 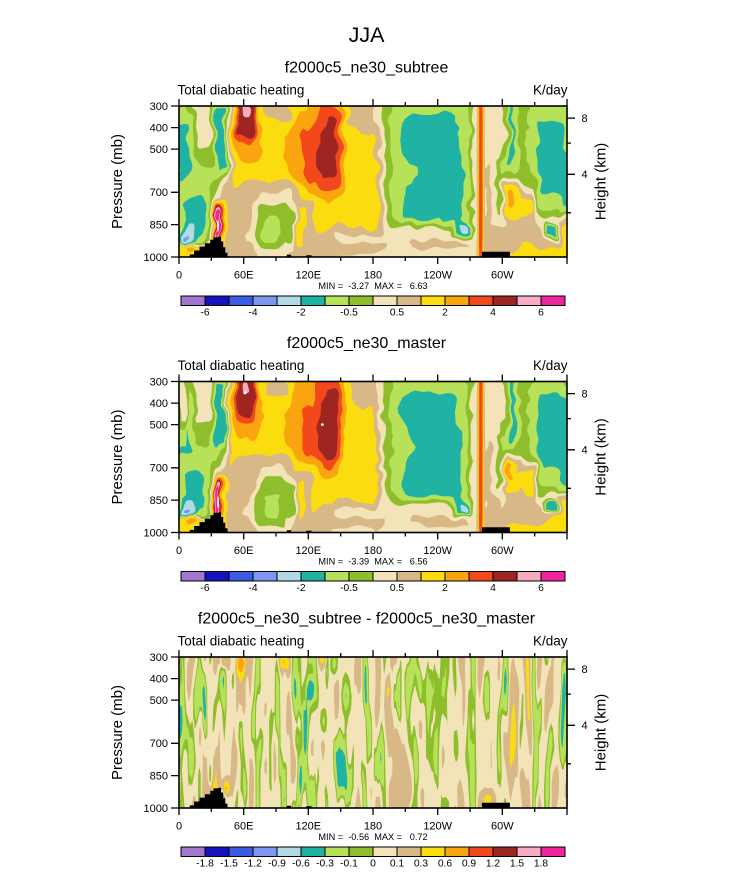 What do you see at coordinates (445, 864) in the screenshot?
I see `svg-text: 0.6` at bounding box center [445, 864].